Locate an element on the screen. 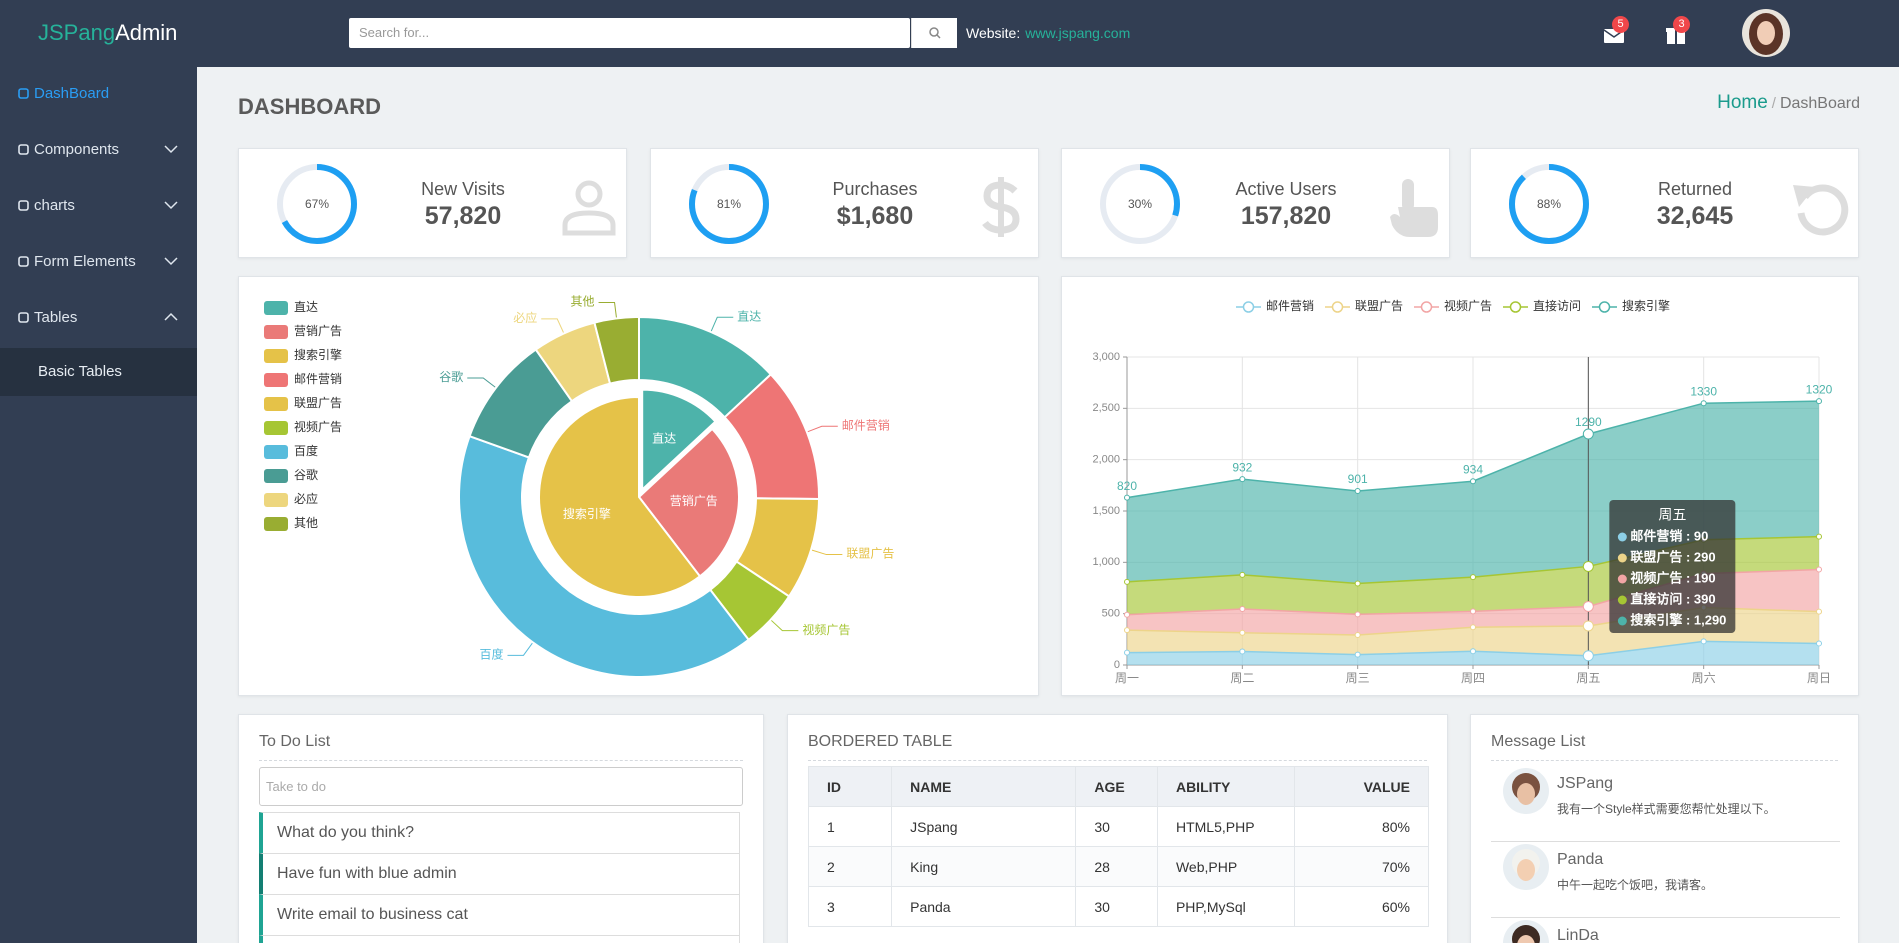  todo-item: Write email to business cat is located at coordinates (499, 915).